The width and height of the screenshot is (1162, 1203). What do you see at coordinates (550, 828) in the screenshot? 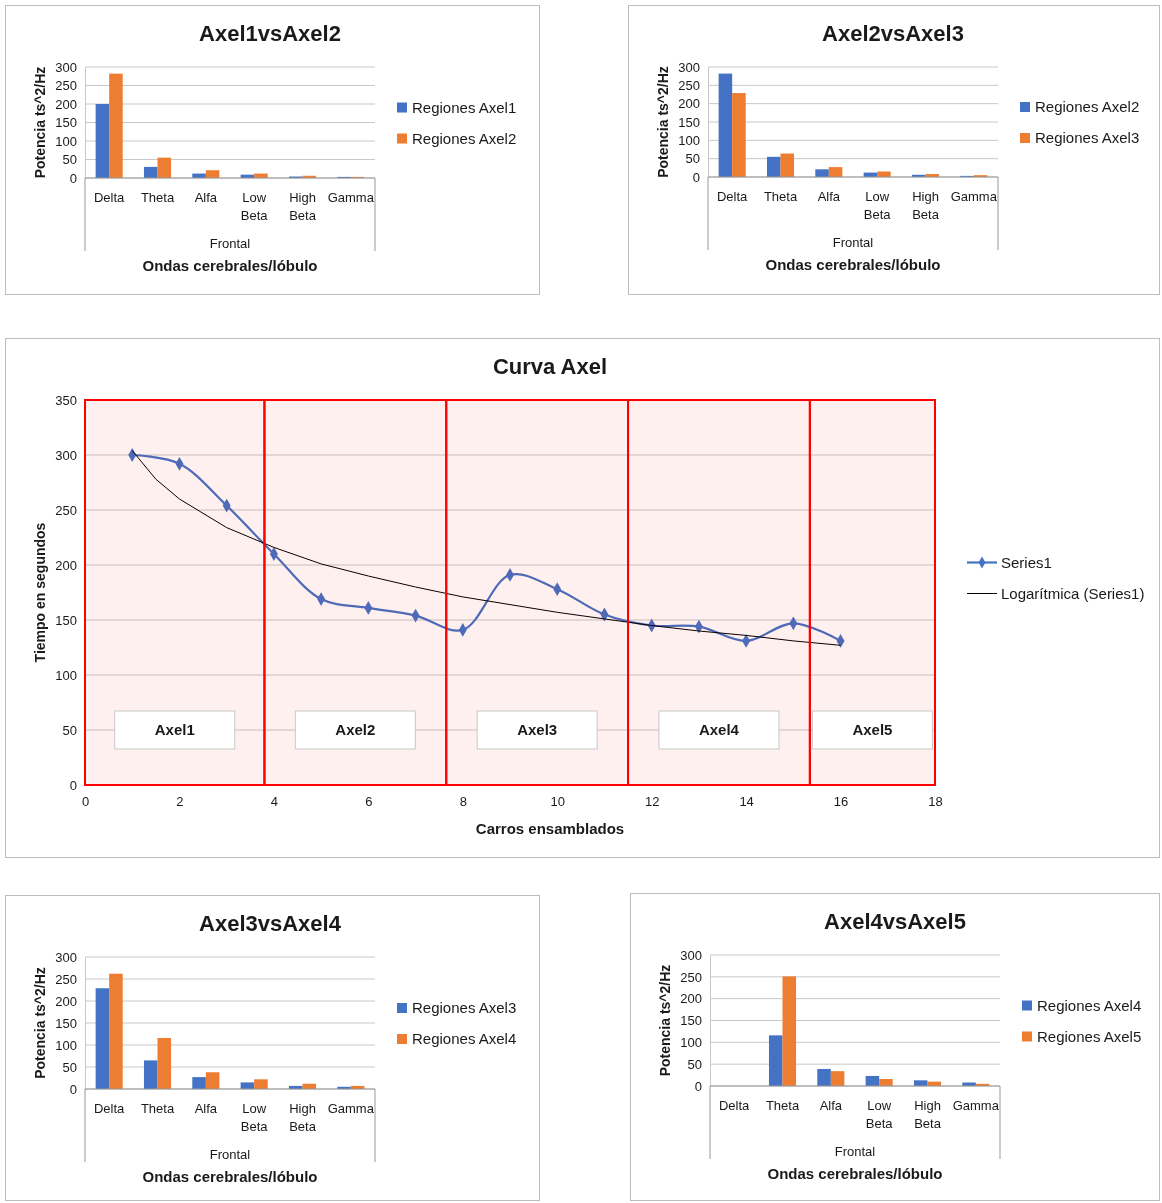
I see `x-axis-title: Carros ensamblados` at bounding box center [550, 828].